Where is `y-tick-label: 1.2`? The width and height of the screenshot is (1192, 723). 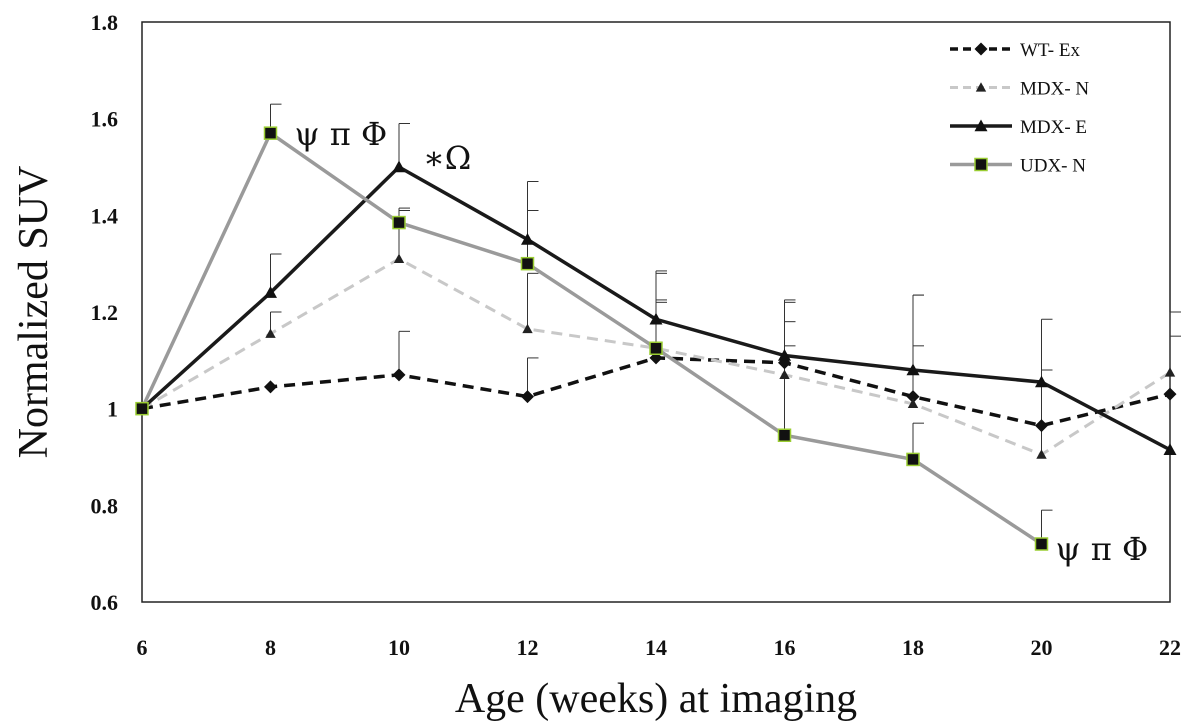
y-tick-label: 1.2 is located at coordinates (105, 312).